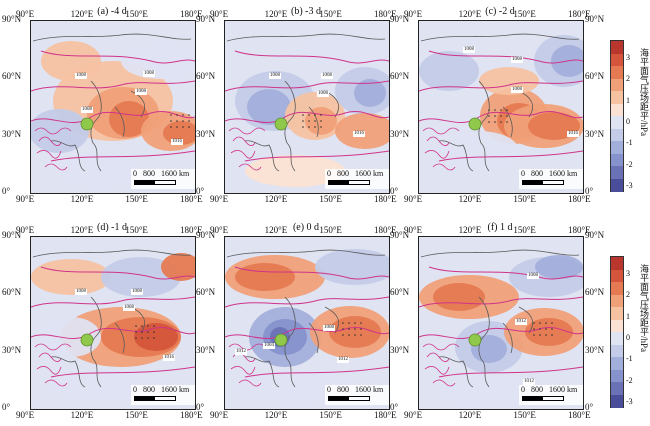  Describe the element at coordinates (628, 337) in the screenshot. I see `colorbar-tick: 0` at that location.